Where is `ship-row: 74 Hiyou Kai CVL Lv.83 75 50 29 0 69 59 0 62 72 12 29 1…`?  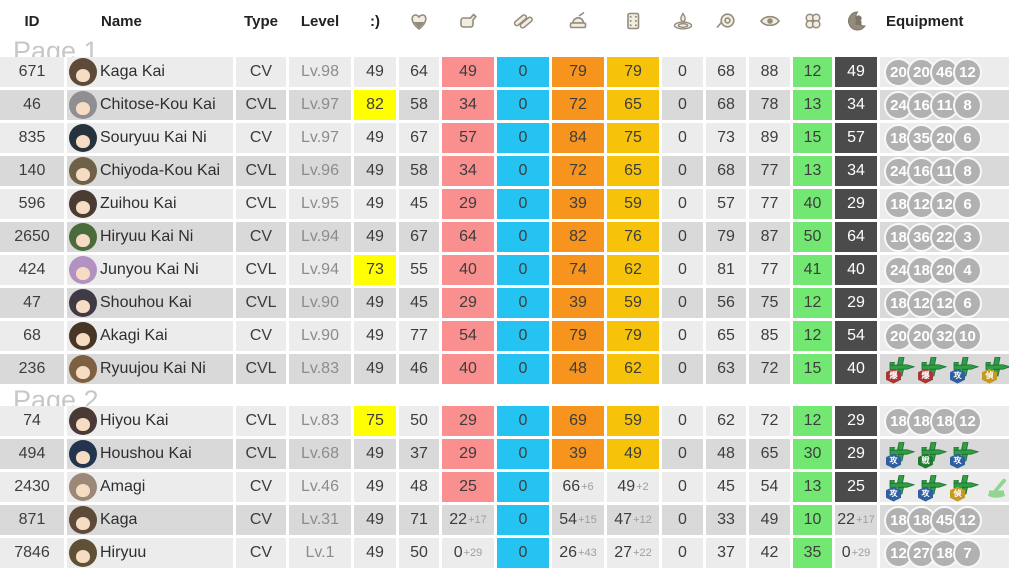 ship-row: 74 Hiyou Kai CVL Lv.83 75 50 29 0 69 59 0 62 72 12 29 1… is located at coordinates (504, 421).